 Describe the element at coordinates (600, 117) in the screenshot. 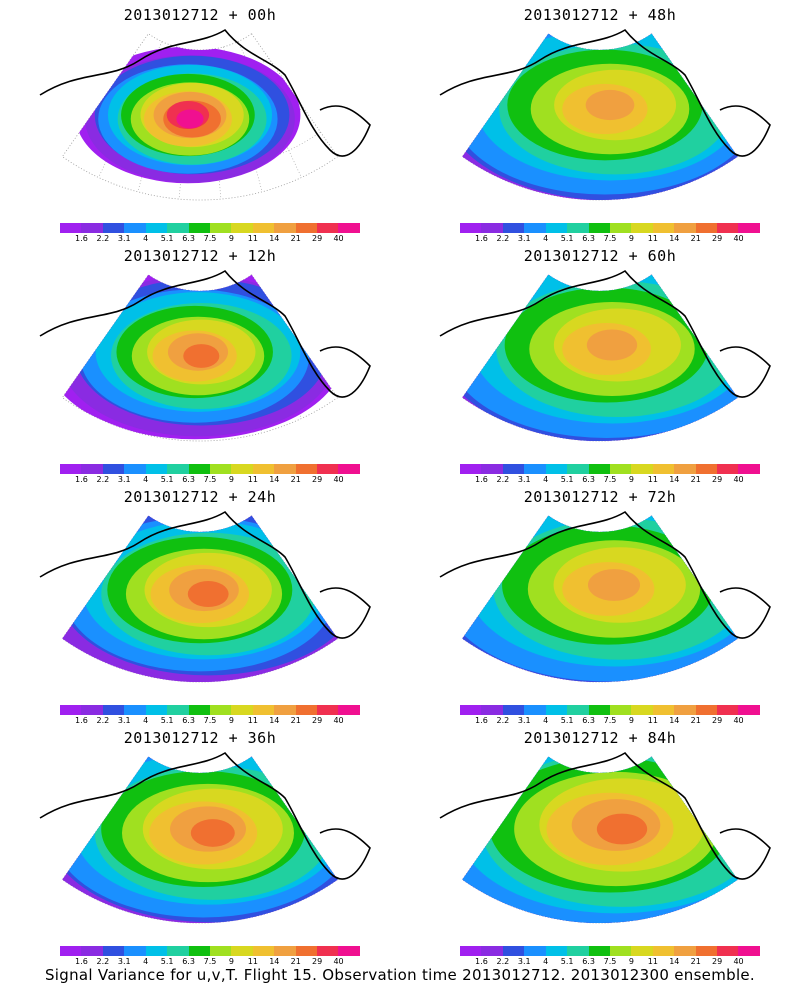

I see `variance-field` at that location.